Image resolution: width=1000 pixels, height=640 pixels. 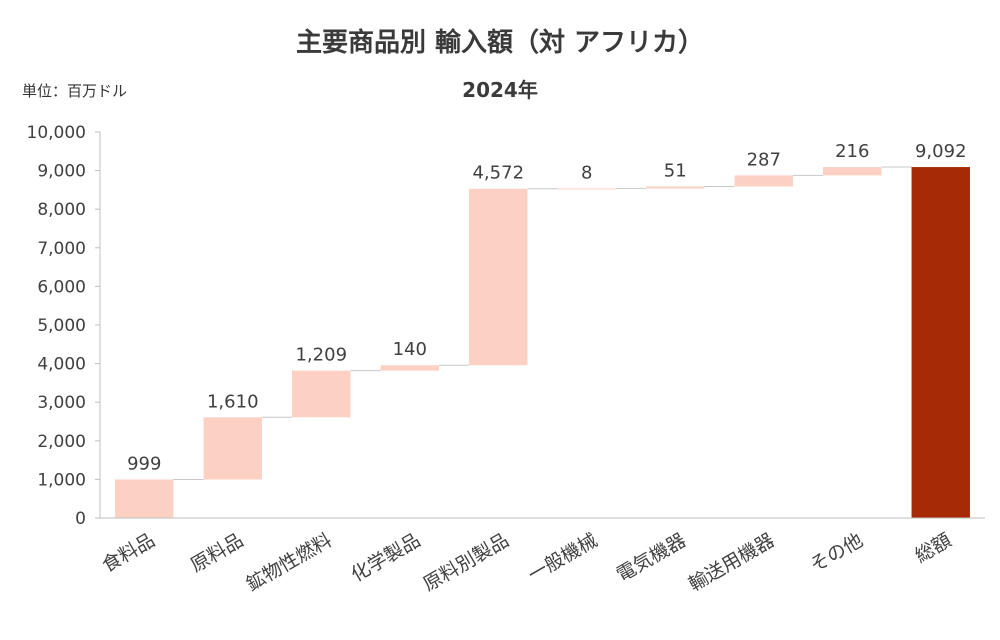 I want to click on y-tick-label: 5,000, so click(x=61, y=326).